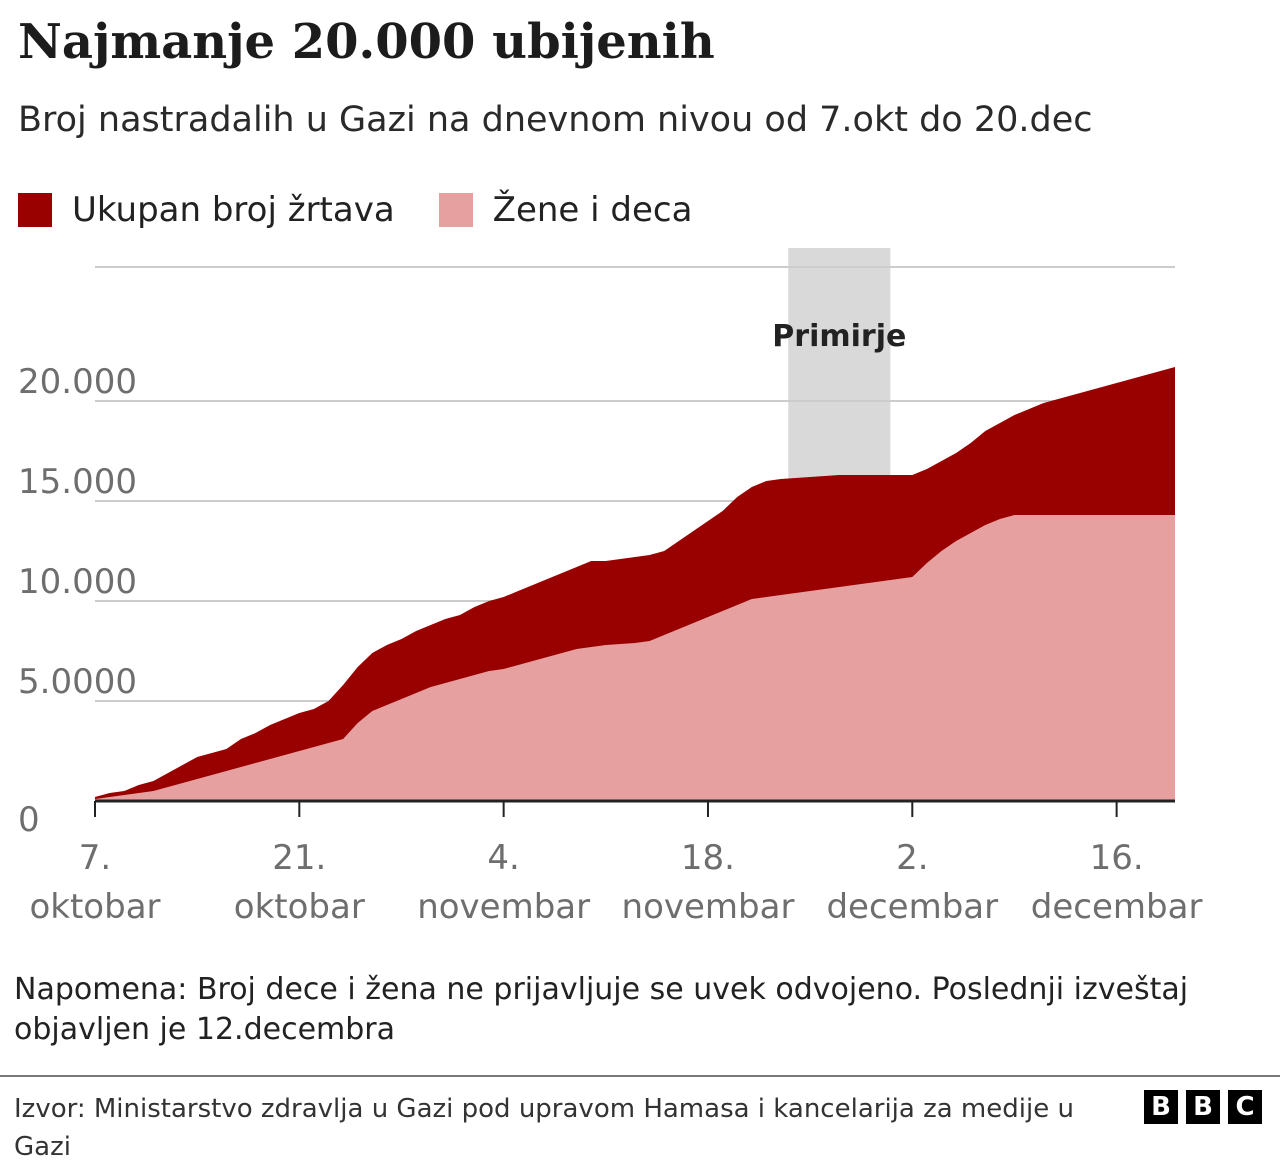  What do you see at coordinates (77, 682) in the screenshot?
I see `y-tick-label: 5.0000` at bounding box center [77, 682].